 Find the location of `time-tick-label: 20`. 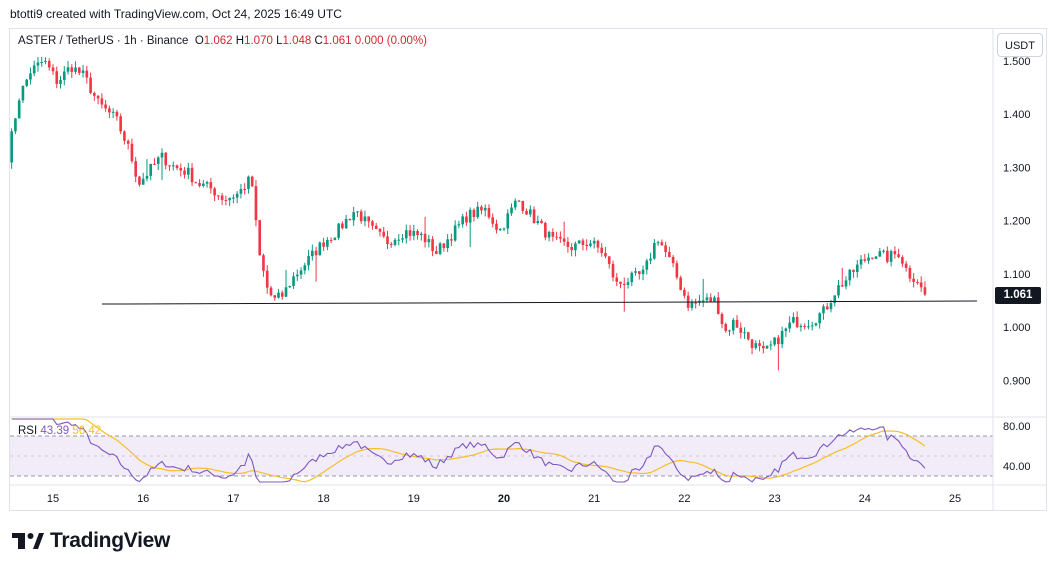

time-tick-label: 20 is located at coordinates (504, 499).